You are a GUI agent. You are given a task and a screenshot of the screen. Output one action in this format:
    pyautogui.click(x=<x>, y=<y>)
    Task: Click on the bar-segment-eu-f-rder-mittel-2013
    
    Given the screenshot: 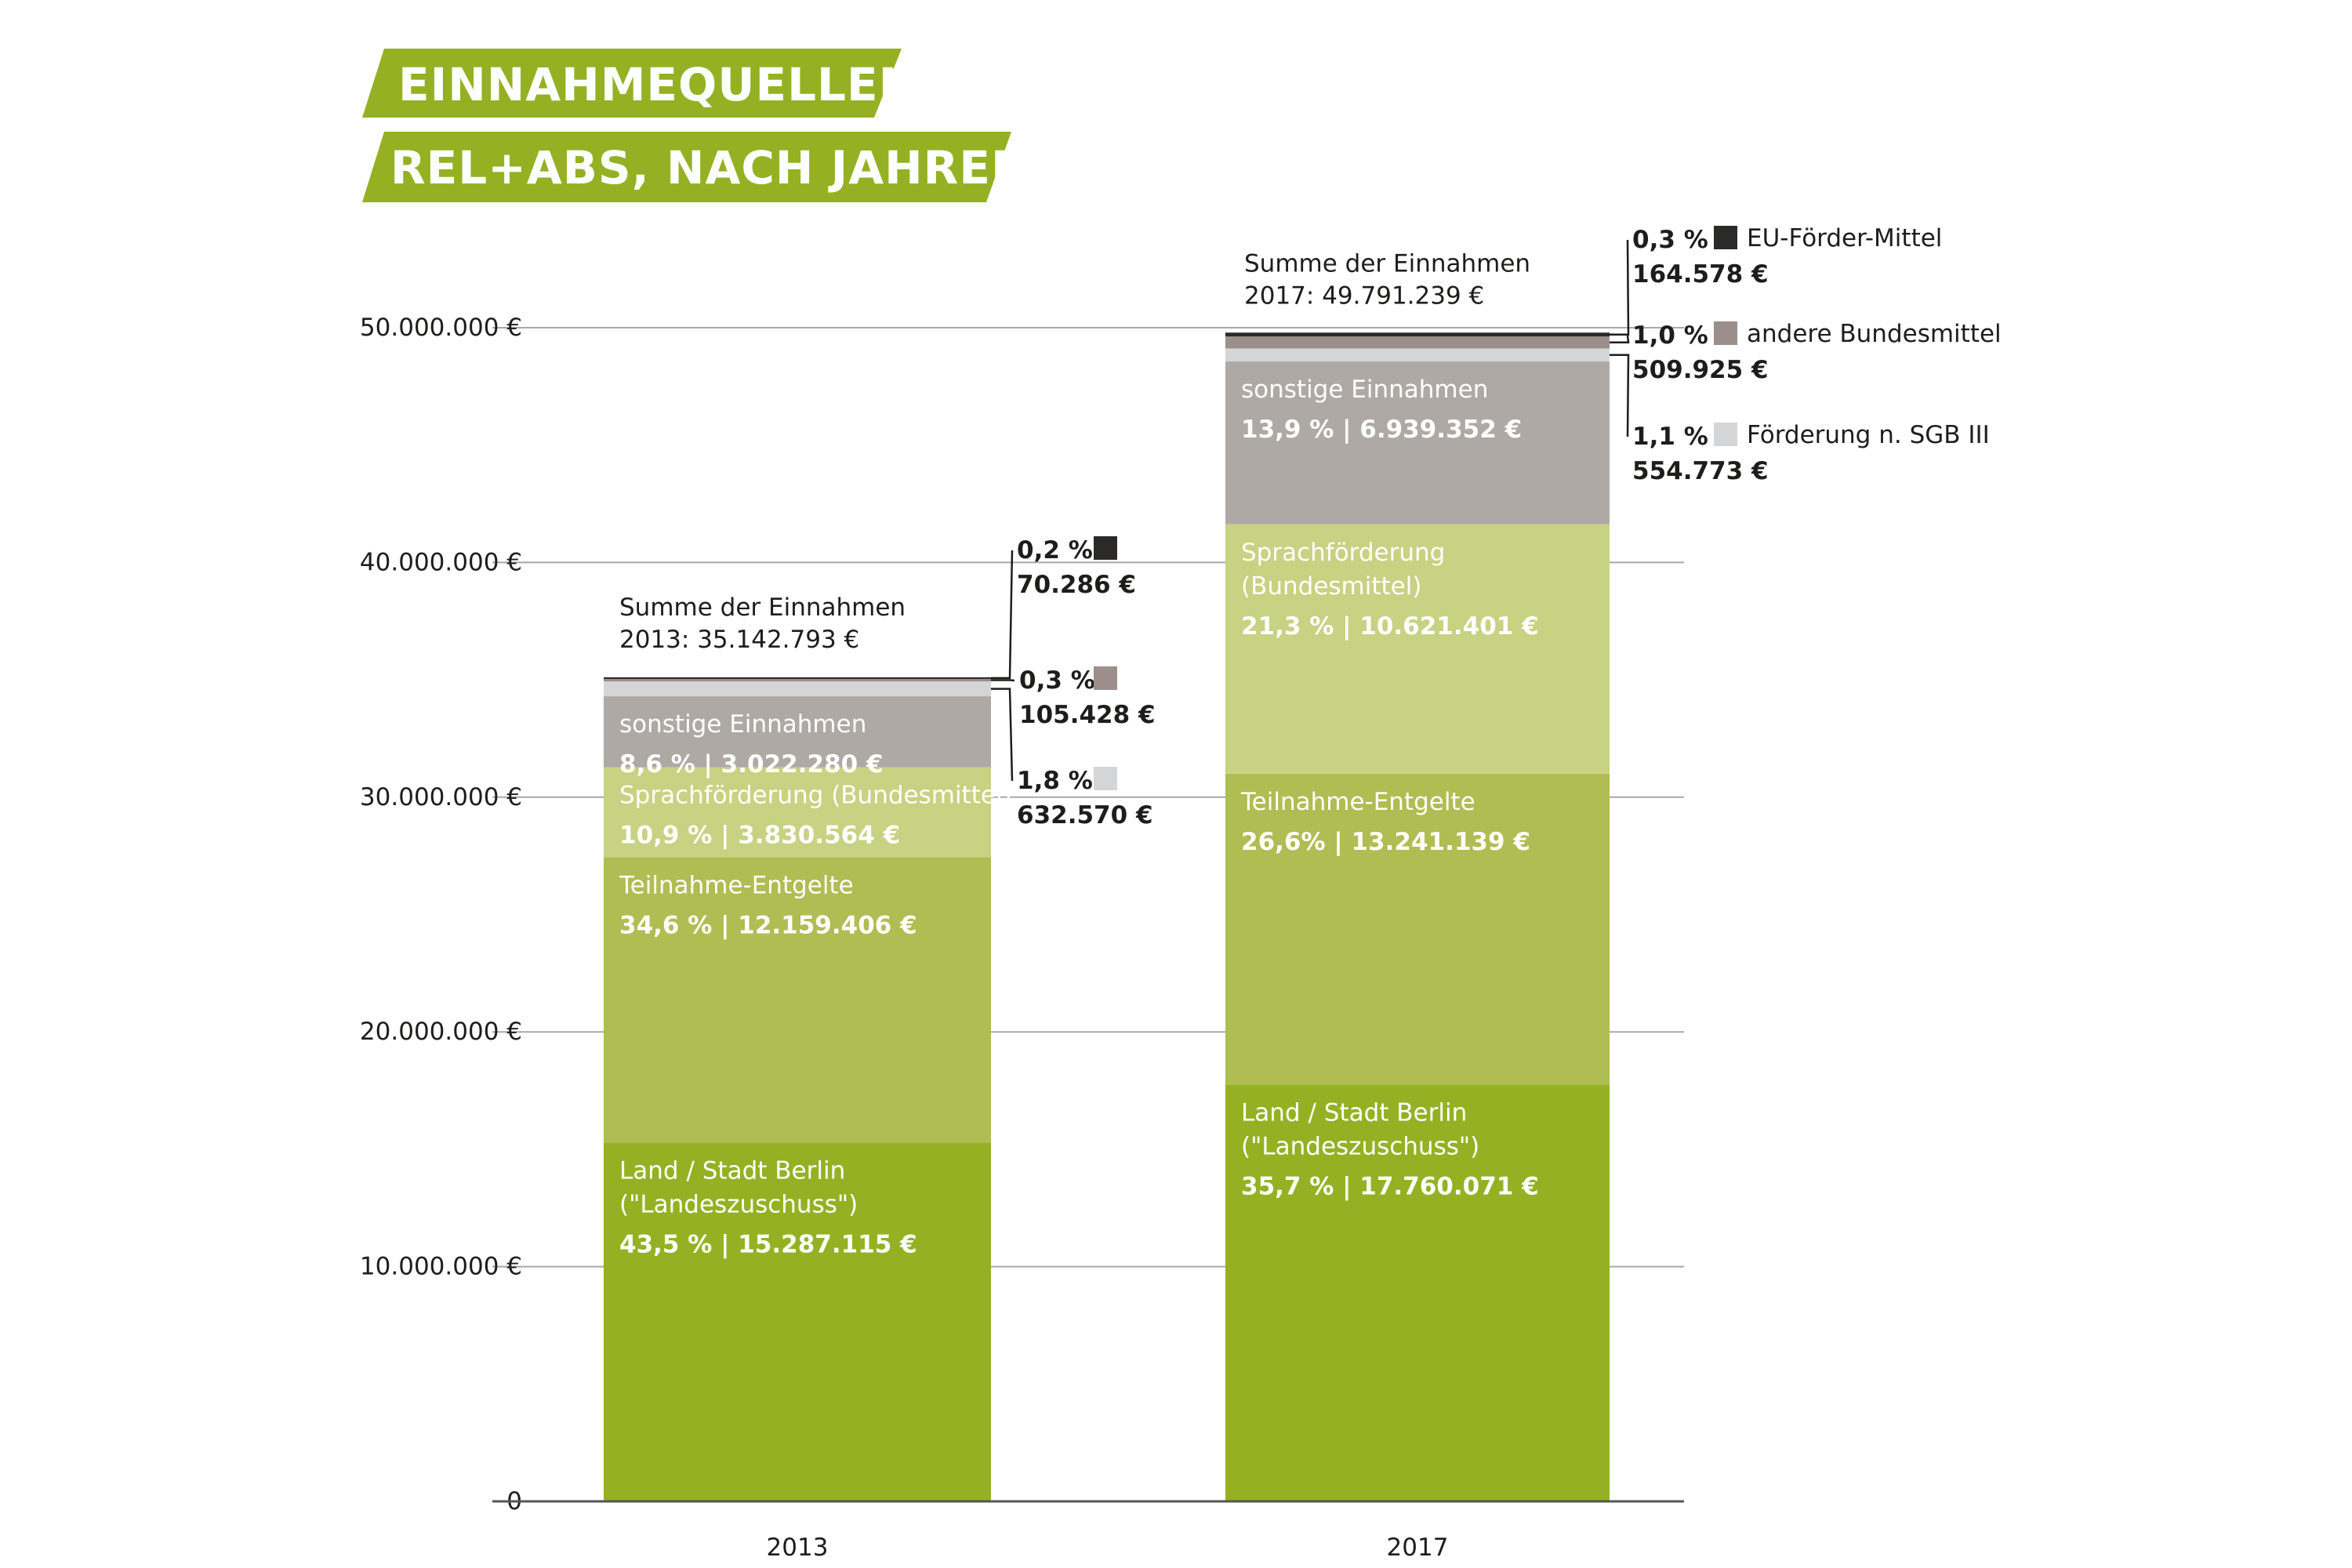 What is the action you would take?
    pyautogui.click(x=797, y=678)
    